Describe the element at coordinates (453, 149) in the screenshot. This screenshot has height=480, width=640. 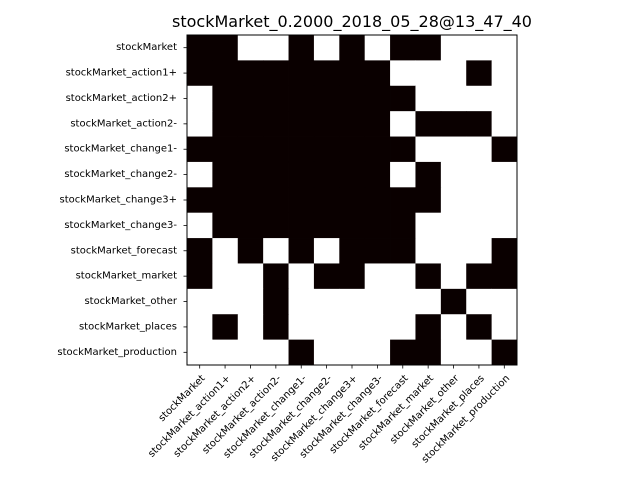
I see `heatmap-cell-r4-c10` at that location.